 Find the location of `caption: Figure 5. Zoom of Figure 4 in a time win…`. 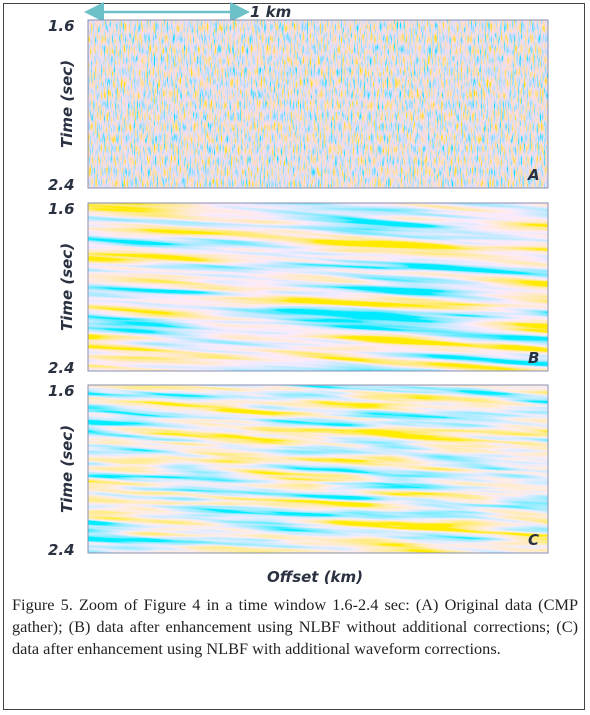

caption: Figure 5. Zoom of Figure 4 in a time win… is located at coordinates (295, 626).